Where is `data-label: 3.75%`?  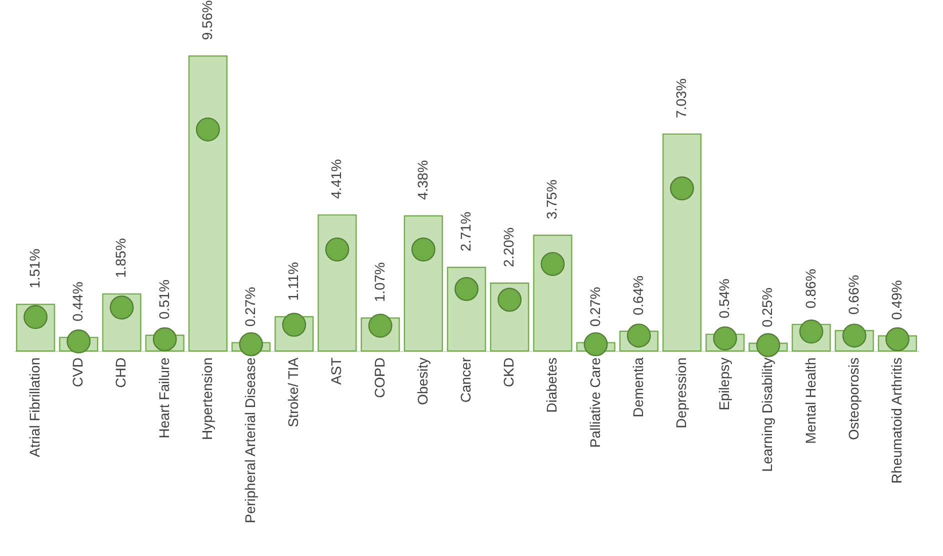
data-label: 3.75% is located at coordinates (552, 200).